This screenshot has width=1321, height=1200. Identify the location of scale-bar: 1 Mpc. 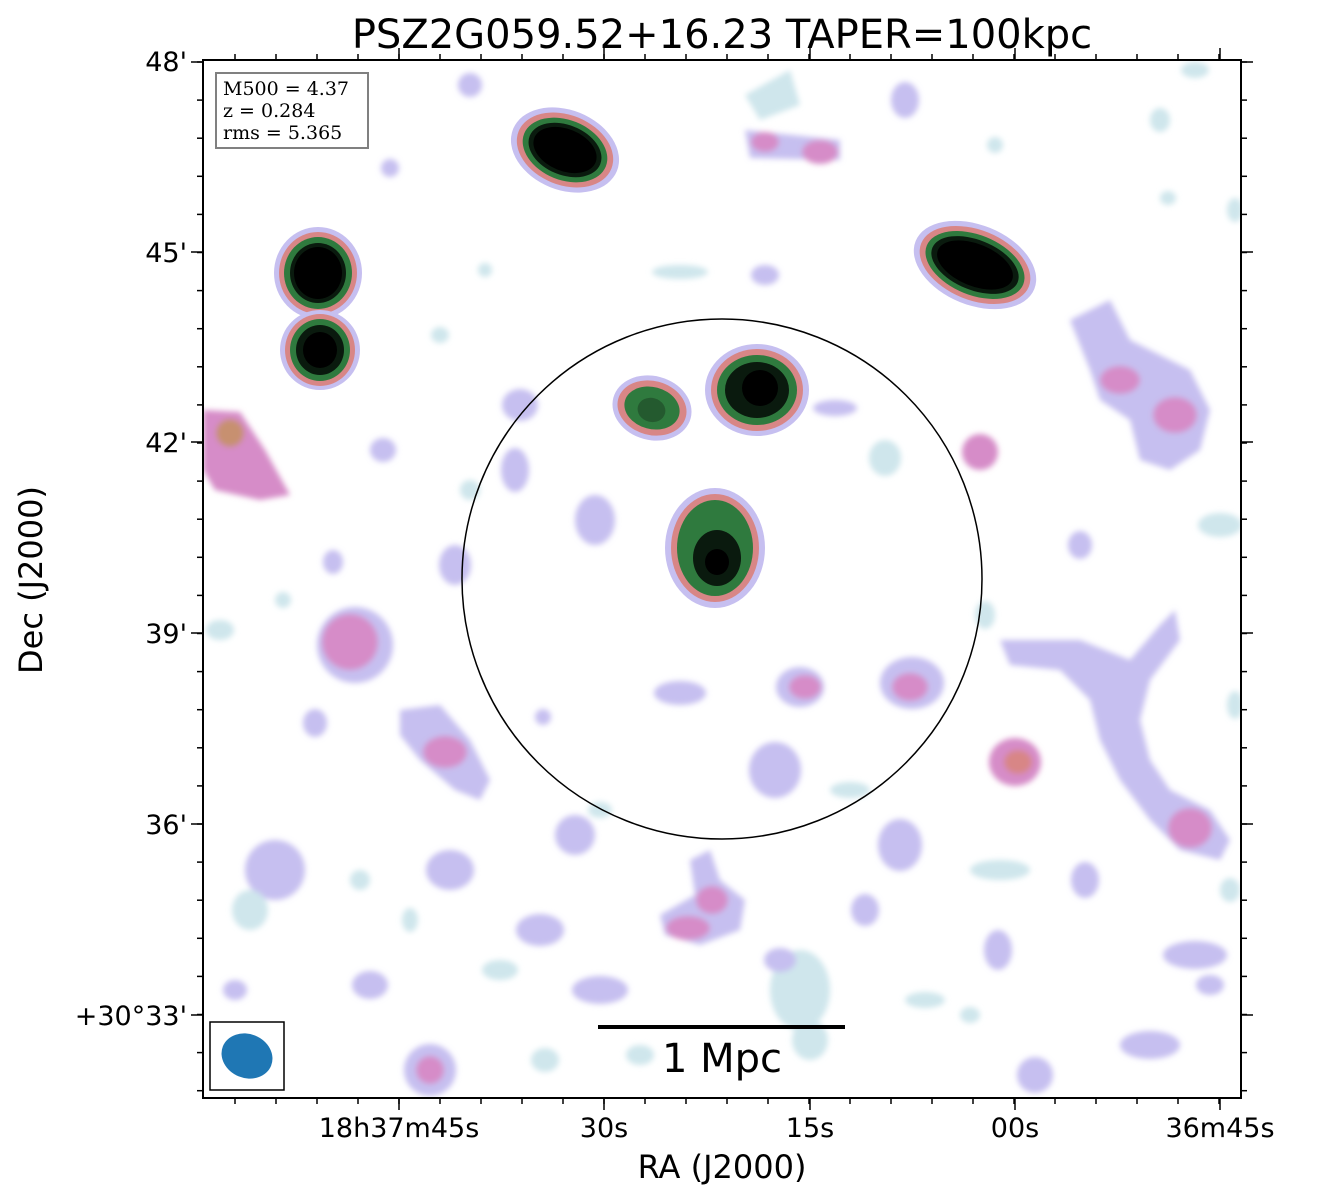
(721, 1053).